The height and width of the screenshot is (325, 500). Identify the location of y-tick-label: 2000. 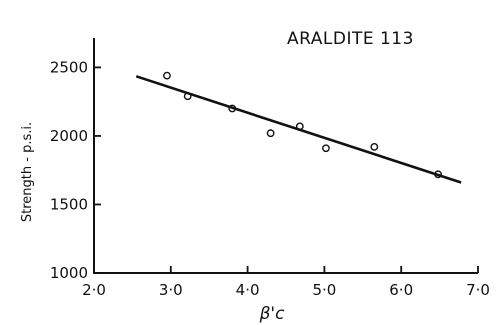
(69, 136).